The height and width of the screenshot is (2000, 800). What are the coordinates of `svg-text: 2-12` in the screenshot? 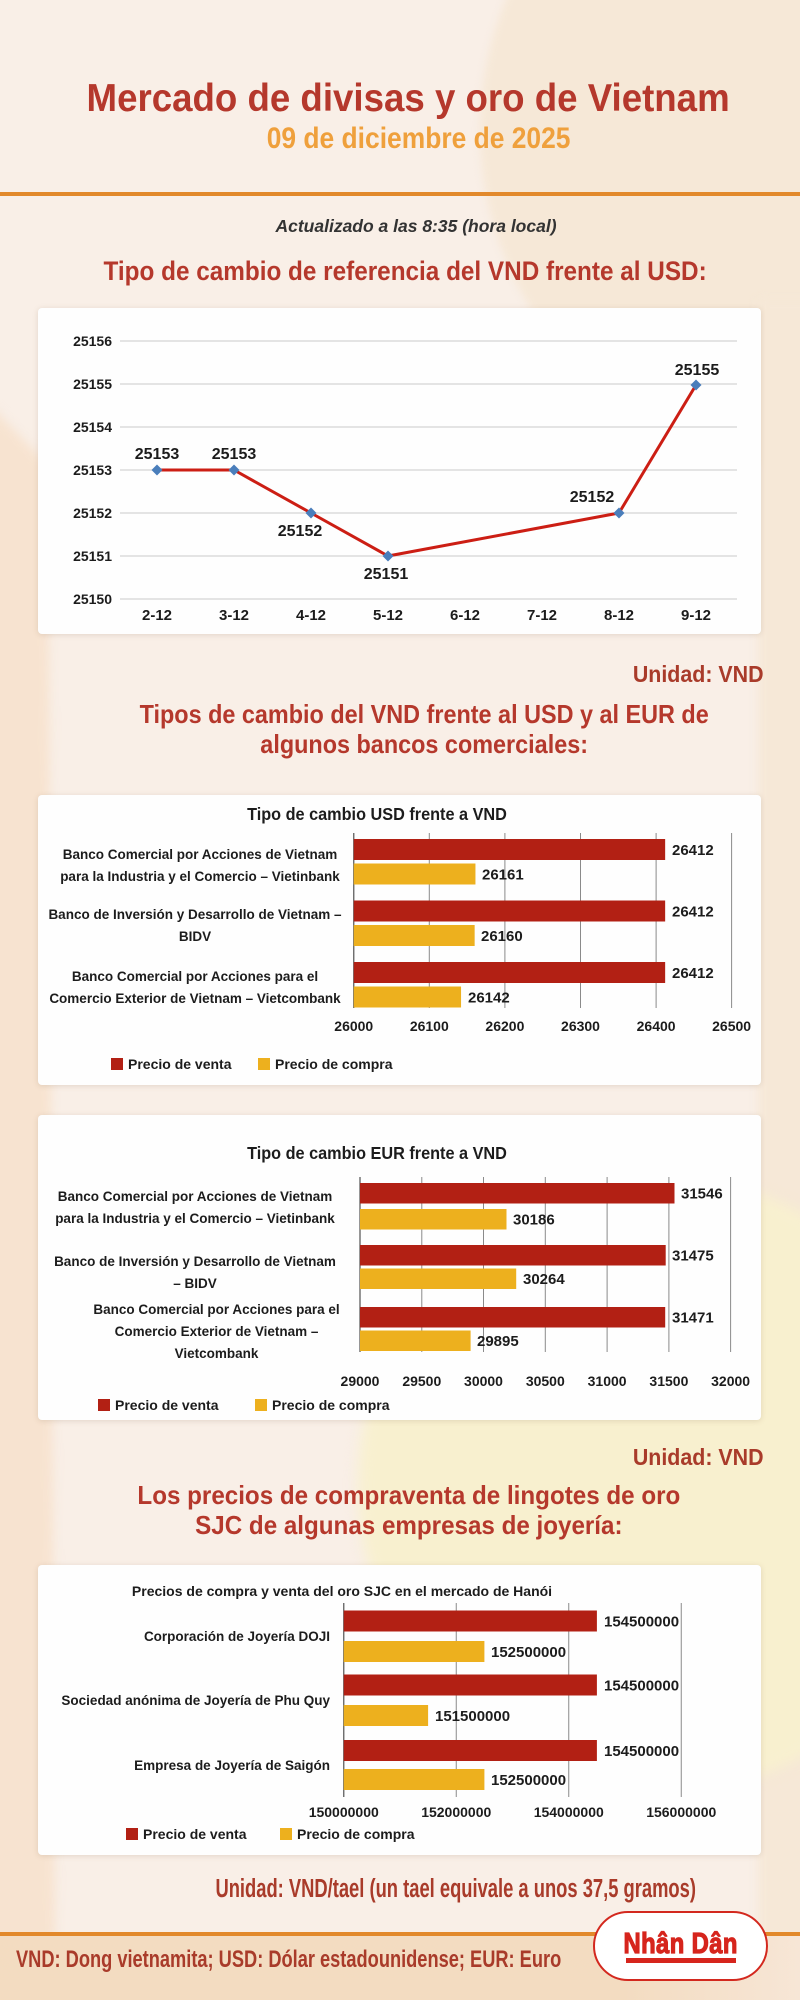 It's located at (157, 615).